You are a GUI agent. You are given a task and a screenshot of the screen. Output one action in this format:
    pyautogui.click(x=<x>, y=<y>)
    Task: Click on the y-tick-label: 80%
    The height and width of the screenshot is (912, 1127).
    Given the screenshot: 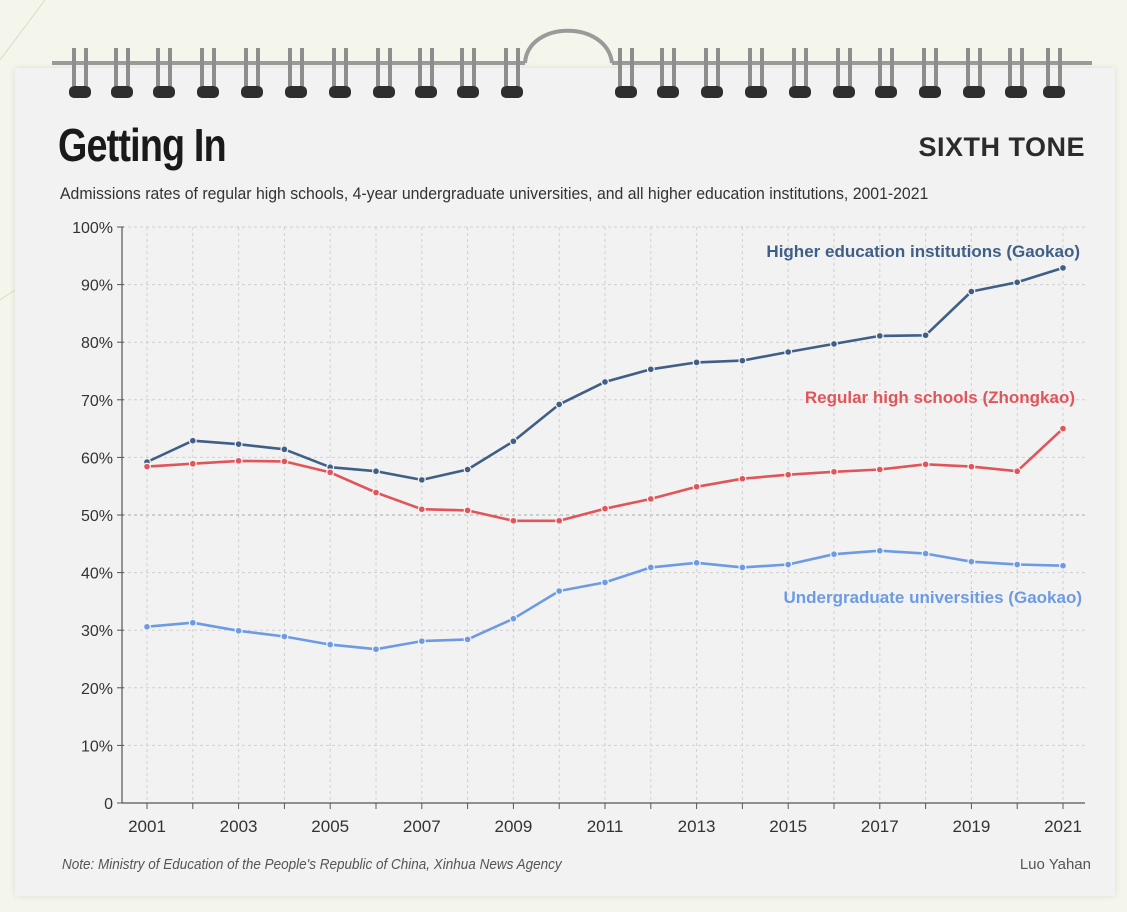 What is the action you would take?
    pyautogui.click(x=97, y=343)
    